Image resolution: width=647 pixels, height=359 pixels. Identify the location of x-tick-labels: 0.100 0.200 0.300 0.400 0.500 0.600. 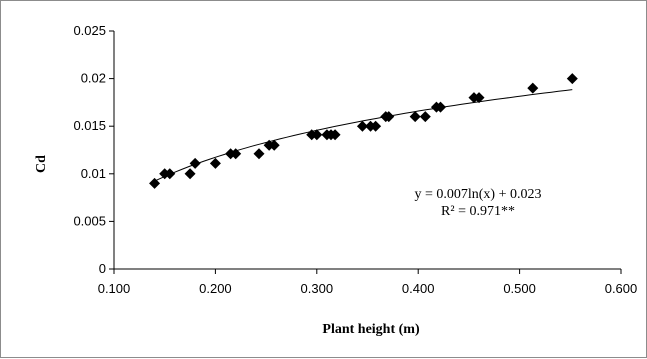
(368, 282).